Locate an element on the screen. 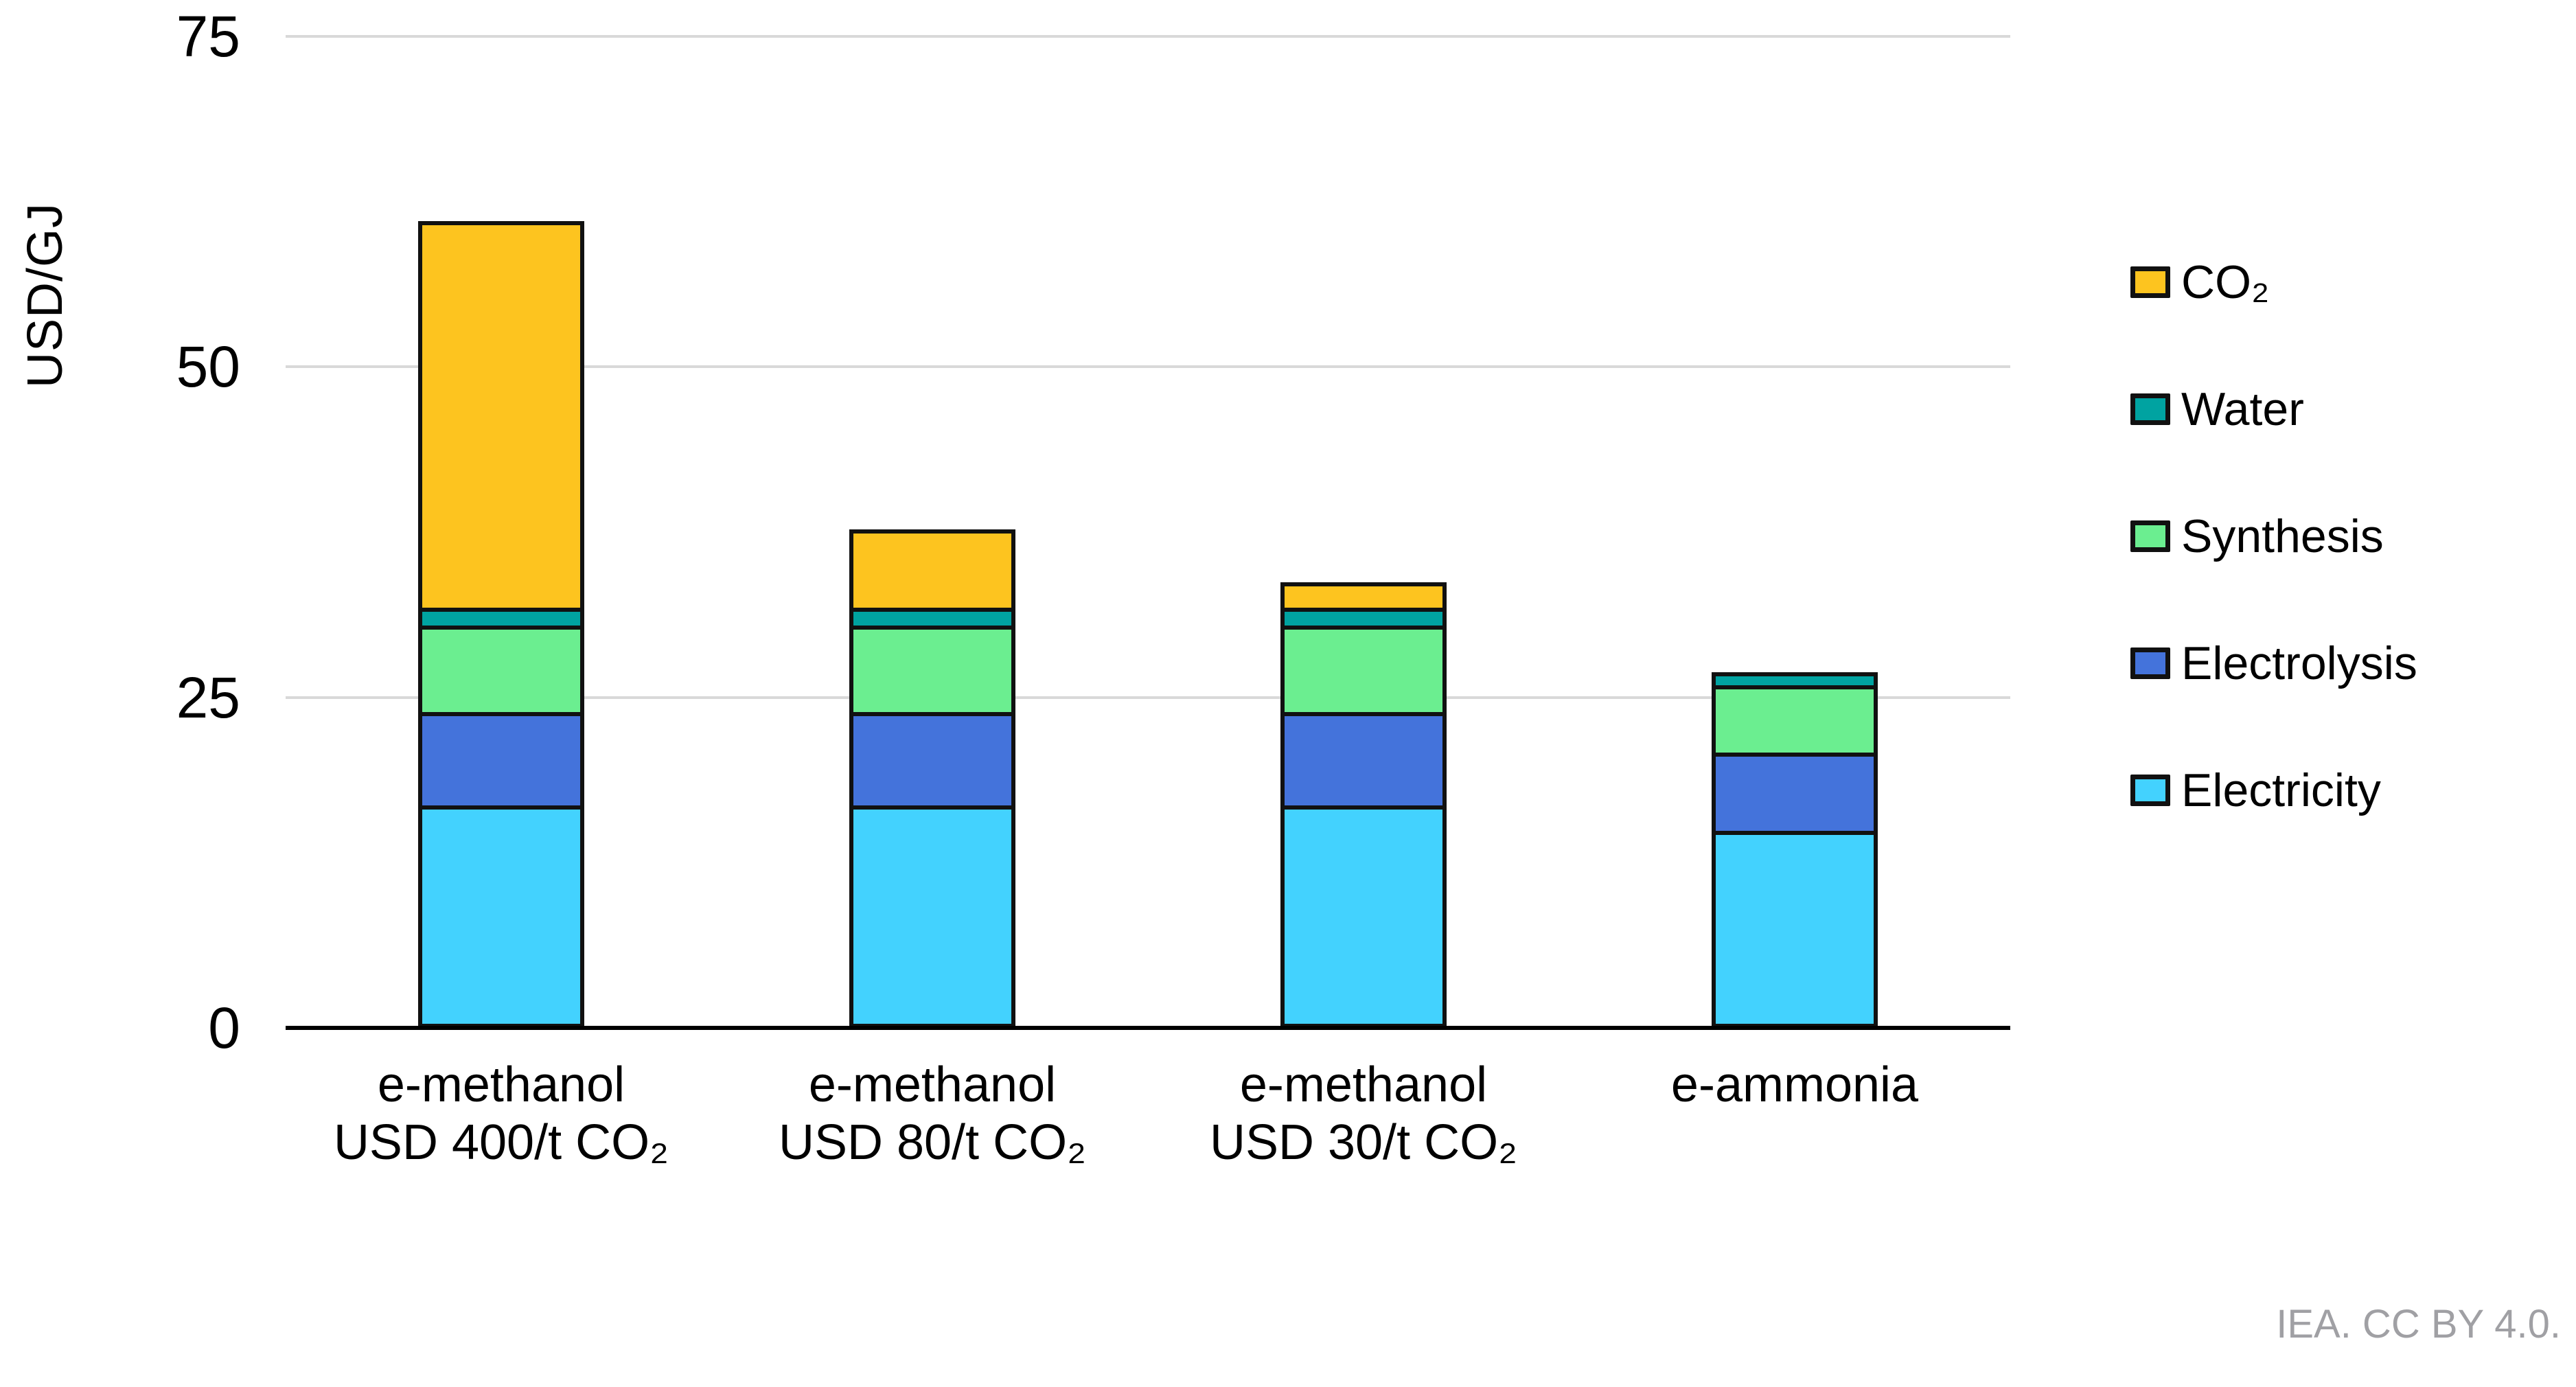  bar-segment-e-methanol-usd-30-co2 is located at coordinates (1363, 595).